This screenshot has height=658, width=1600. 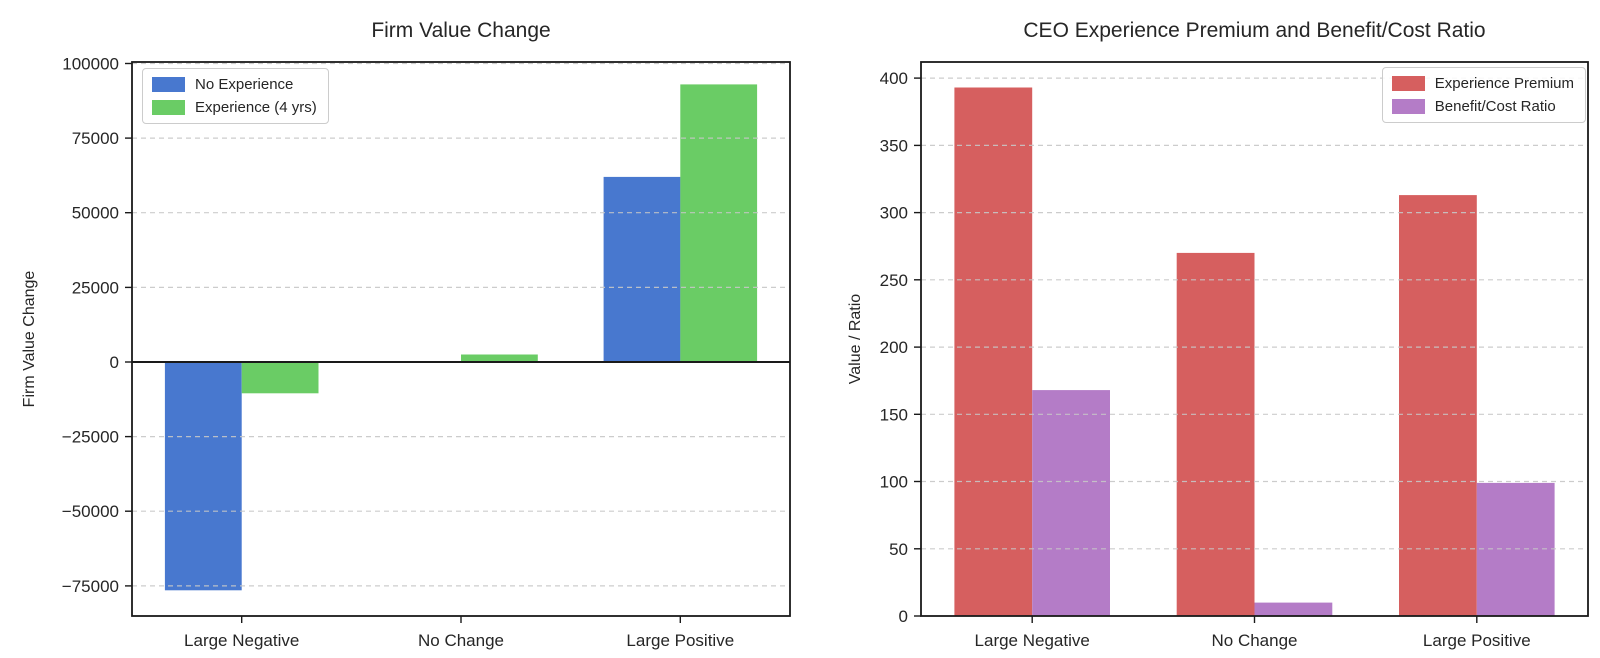 I want to click on bar-experience-4-yrs--1, so click(x=499, y=358).